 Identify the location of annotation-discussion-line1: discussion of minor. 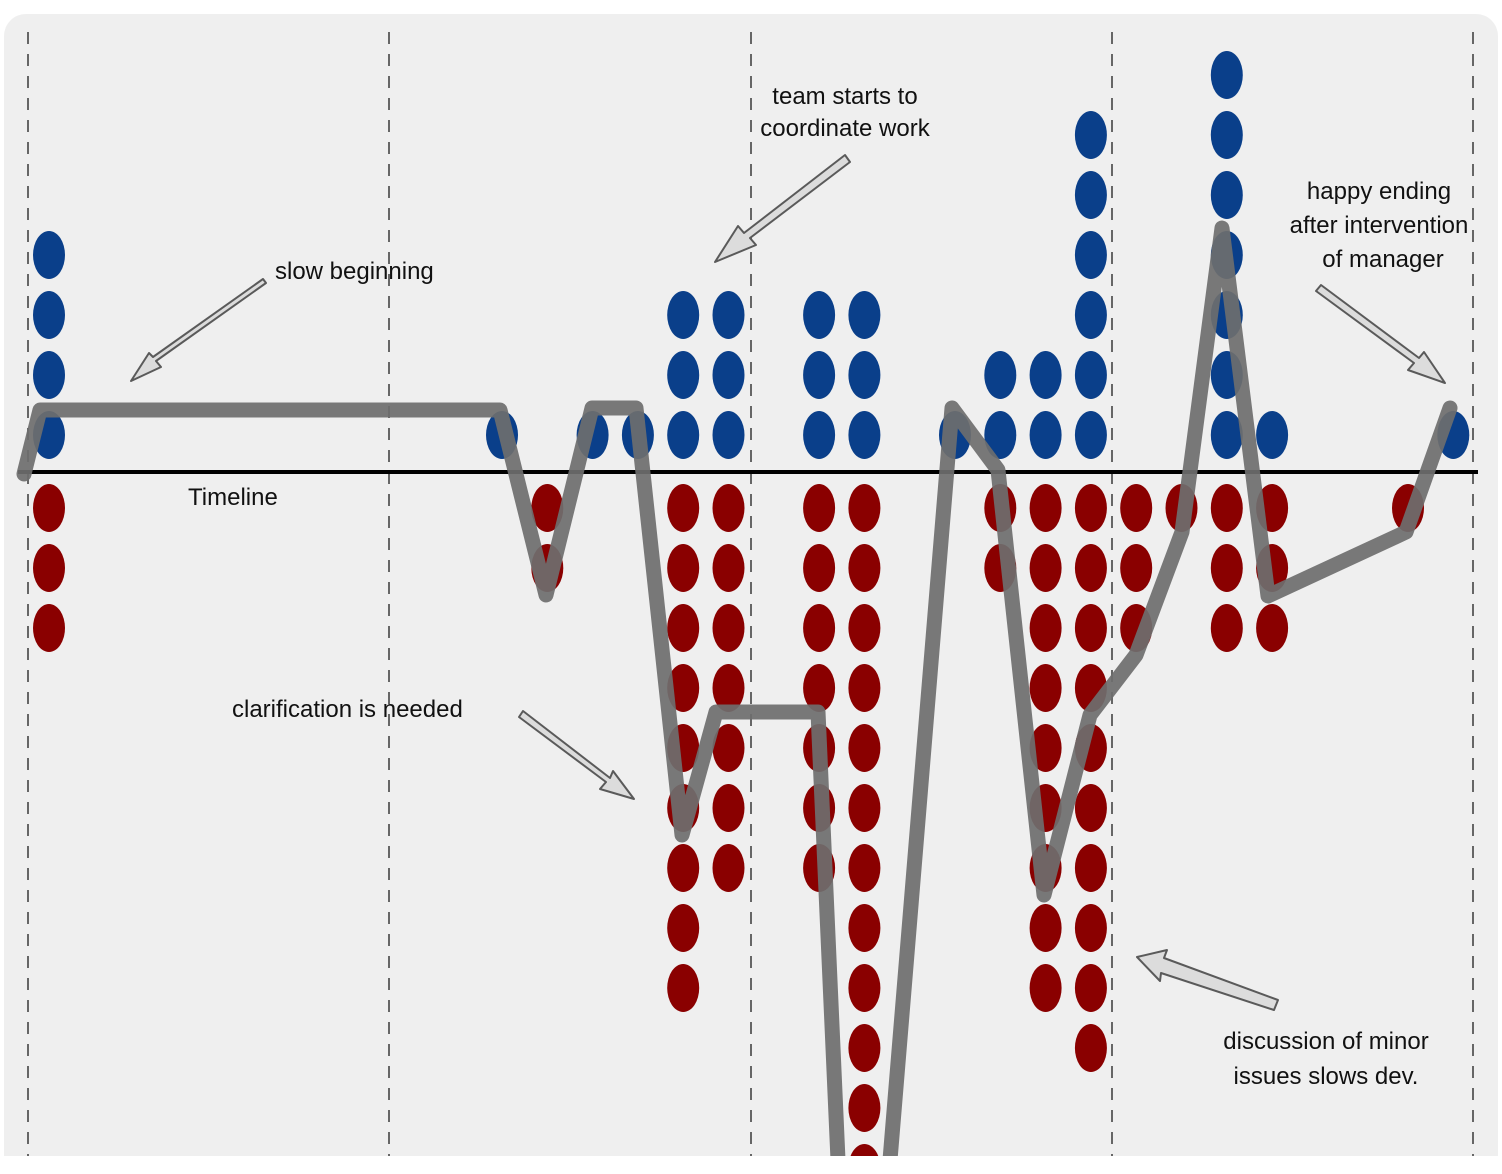
(1325, 1041).